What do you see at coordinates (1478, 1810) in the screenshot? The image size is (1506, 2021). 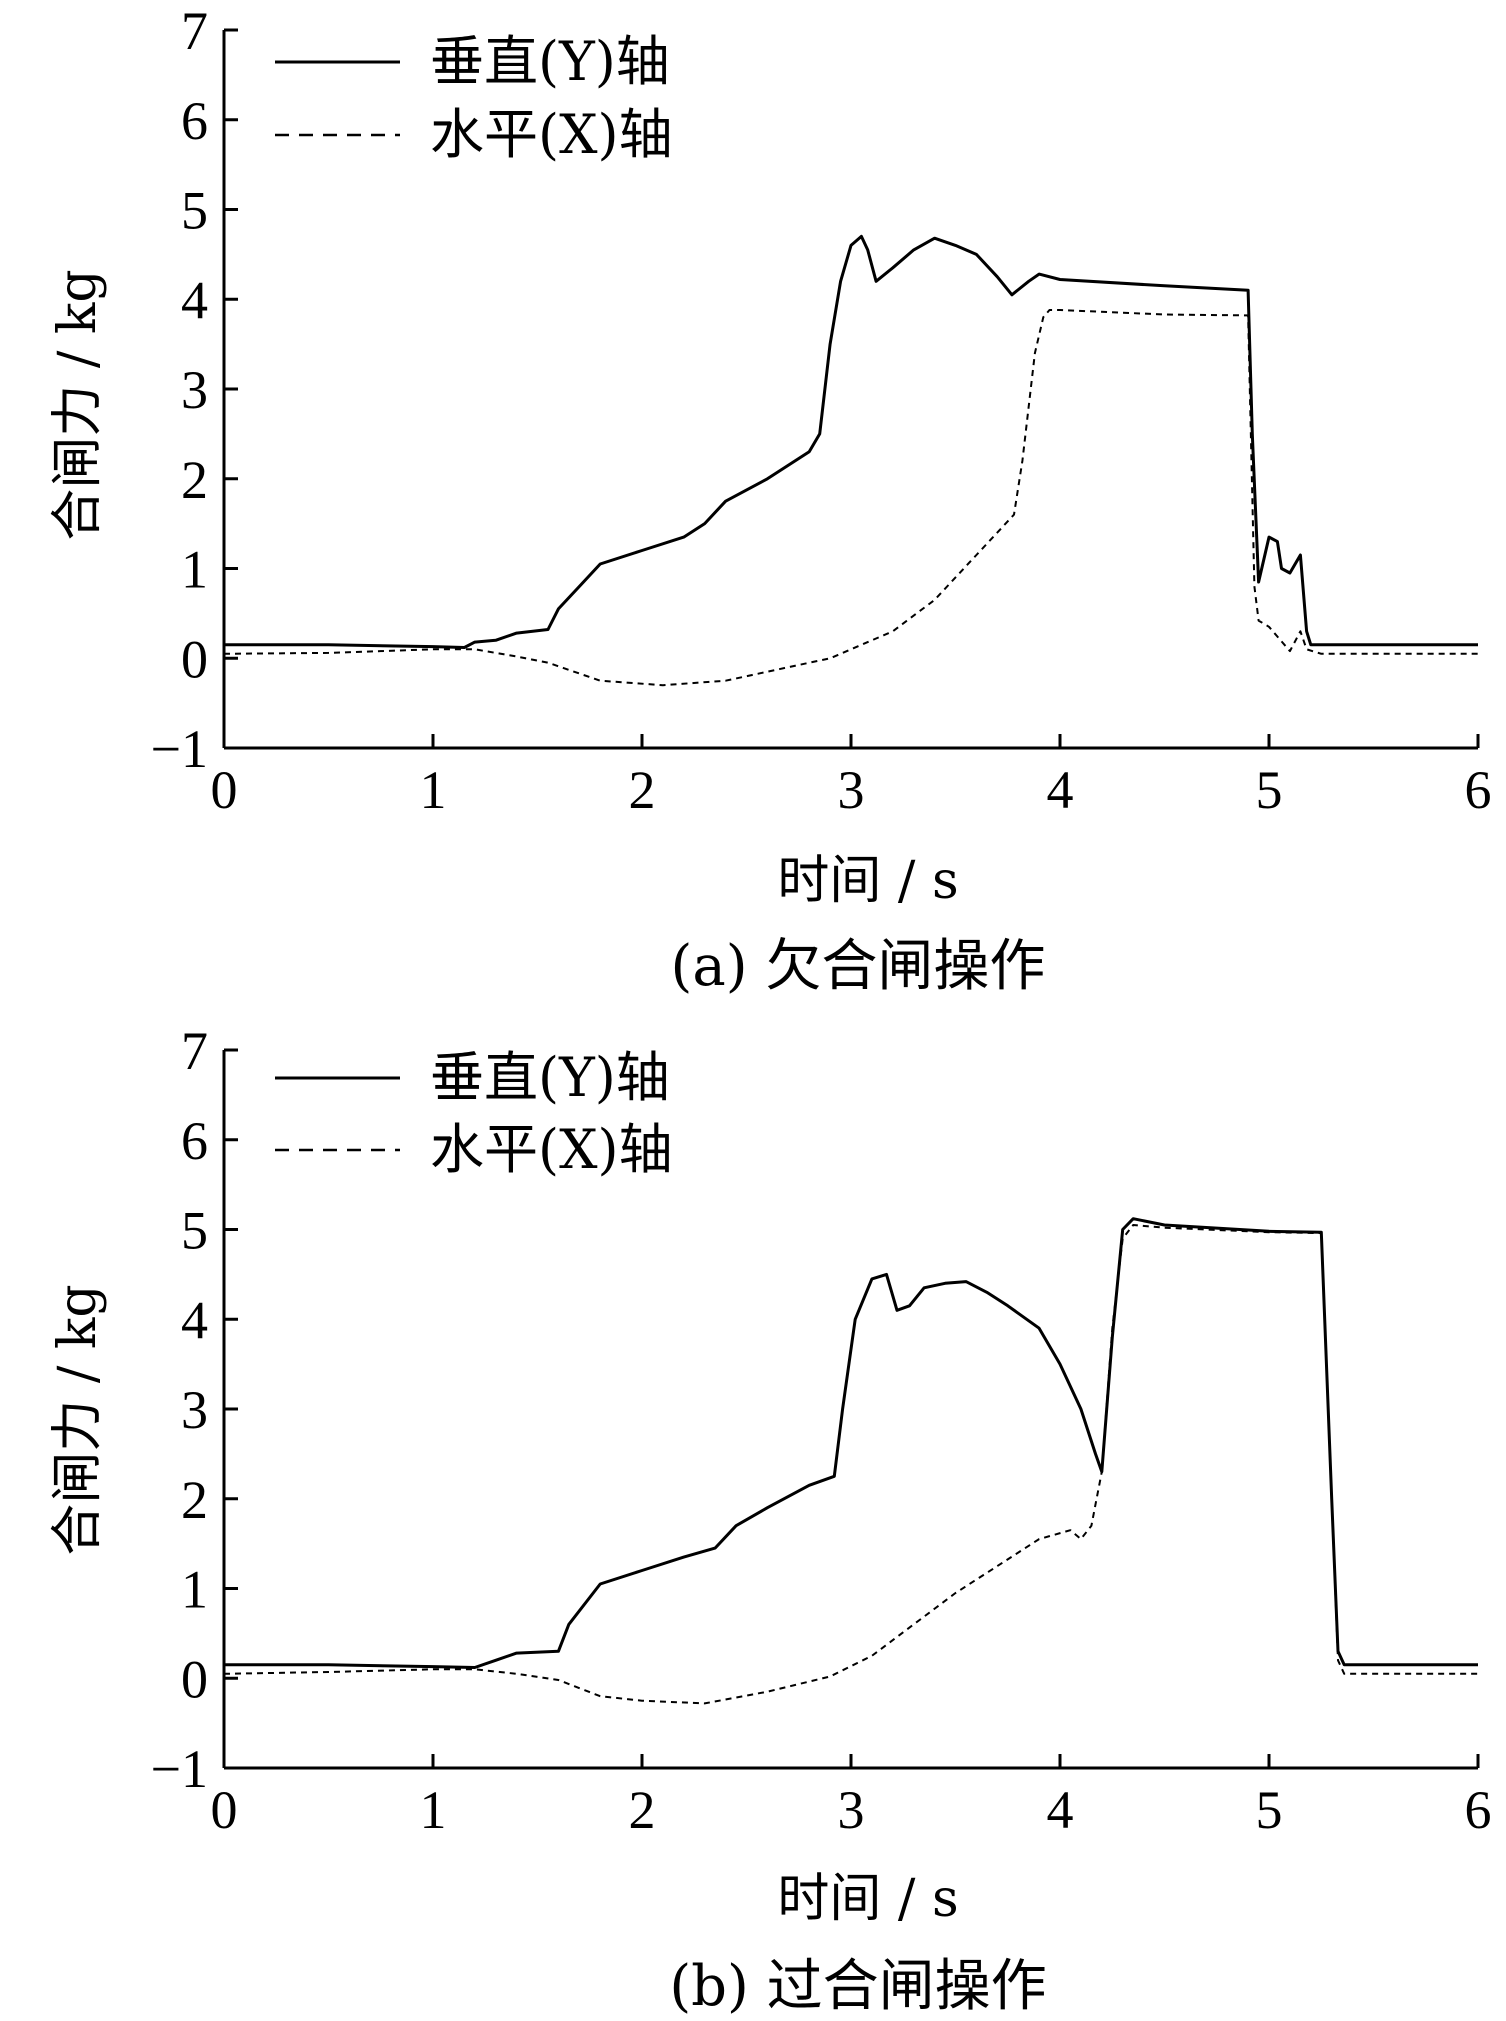 I see `panel-b-x-tick-label: 6` at bounding box center [1478, 1810].